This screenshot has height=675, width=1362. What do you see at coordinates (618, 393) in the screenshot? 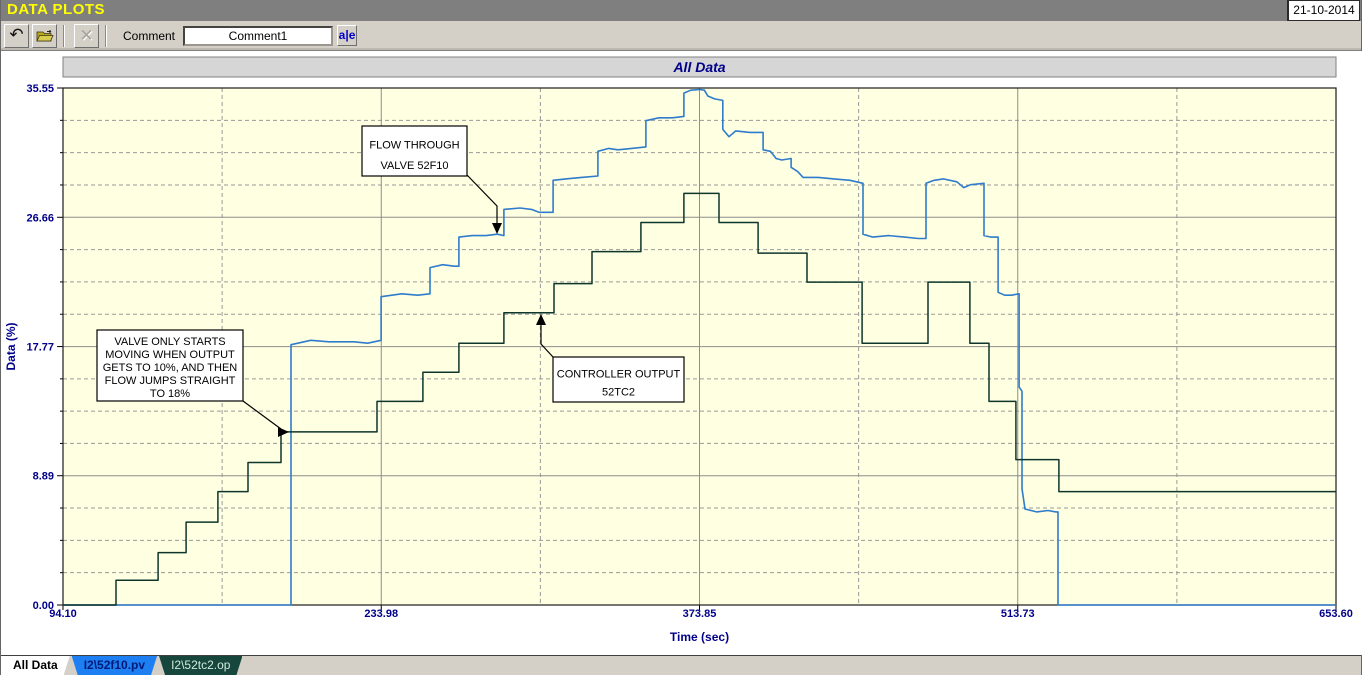
I see `svg-text: 52TC2` at bounding box center [618, 393].